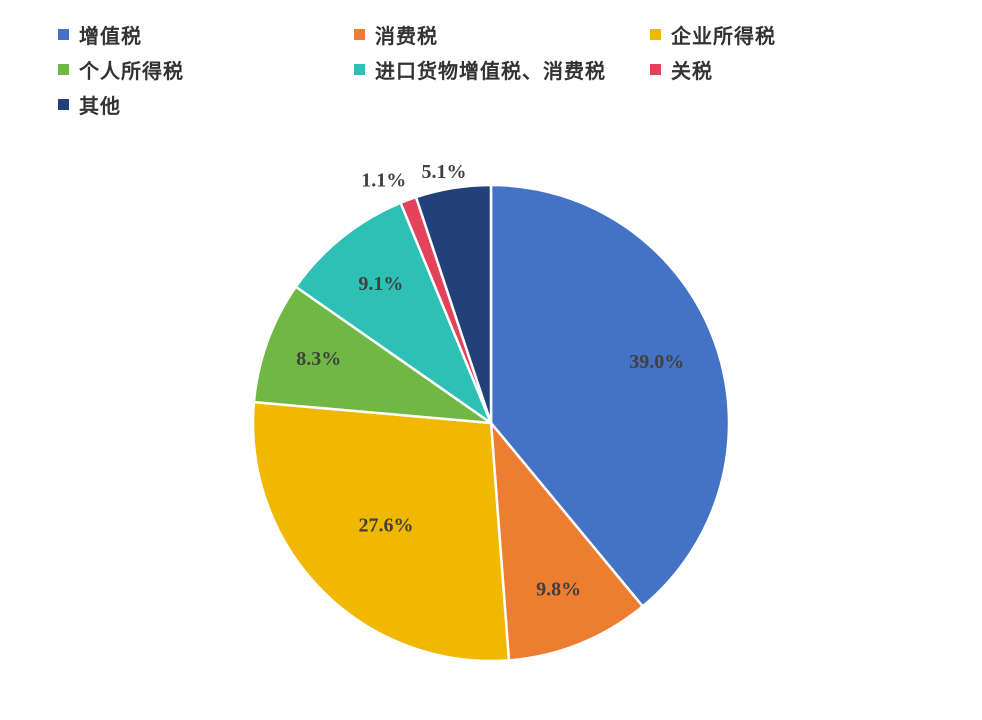 Image resolution: width=982 pixels, height=720 pixels. Describe the element at coordinates (453, 304) in the screenshot. I see `pie-slice-other` at that location.